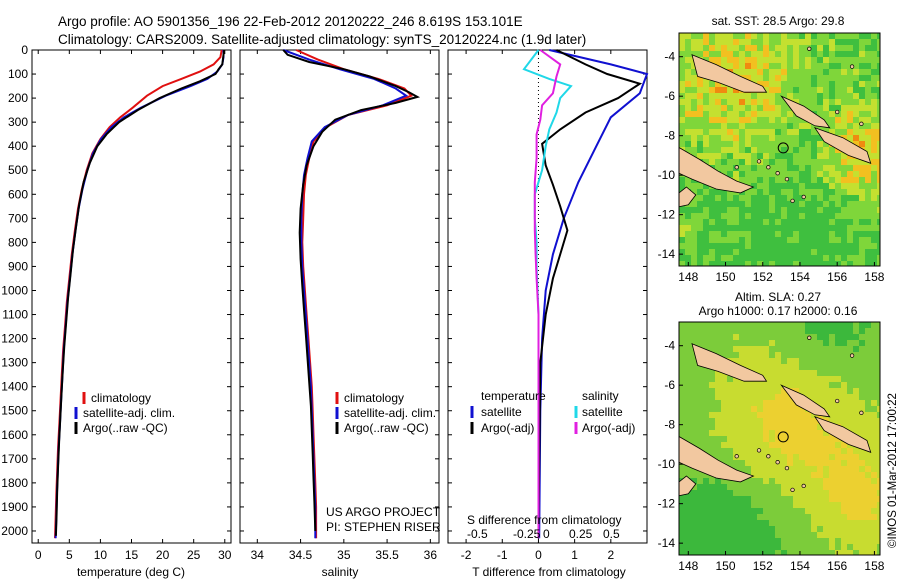 This screenshot has width=900, height=580. Describe the element at coordinates (768, 167) in the screenshot. I see `island` at that location.